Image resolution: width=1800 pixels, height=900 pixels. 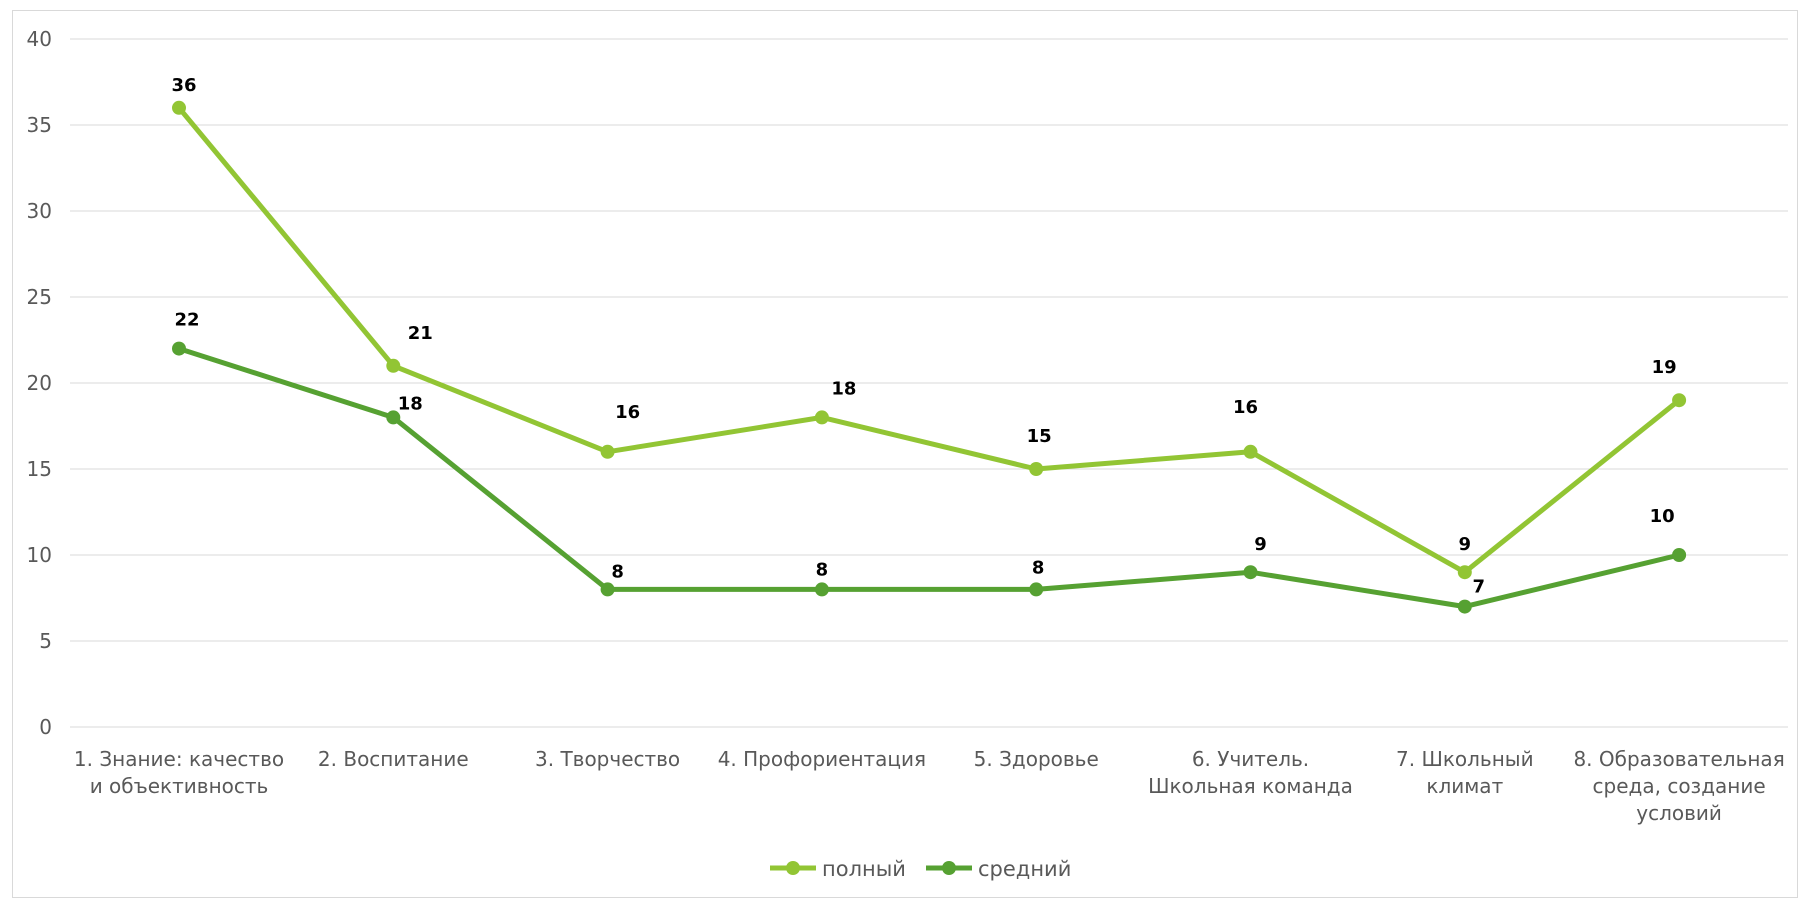 What do you see at coordinates (822, 759) in the screenshot?
I see `x-category-label: 4. Профориентация` at bounding box center [822, 759].